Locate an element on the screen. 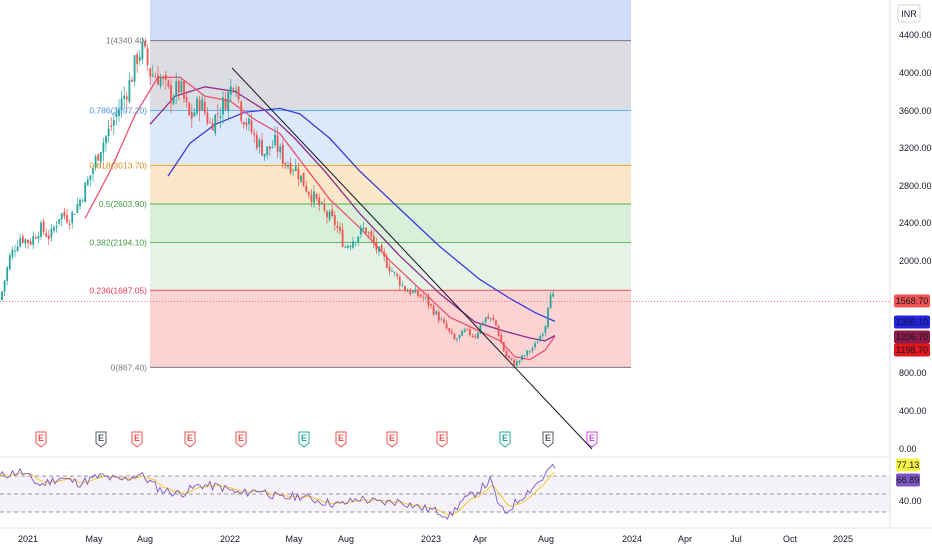 This screenshot has height=550, width=932. price-tag: 1198.70 is located at coordinates (912, 350).